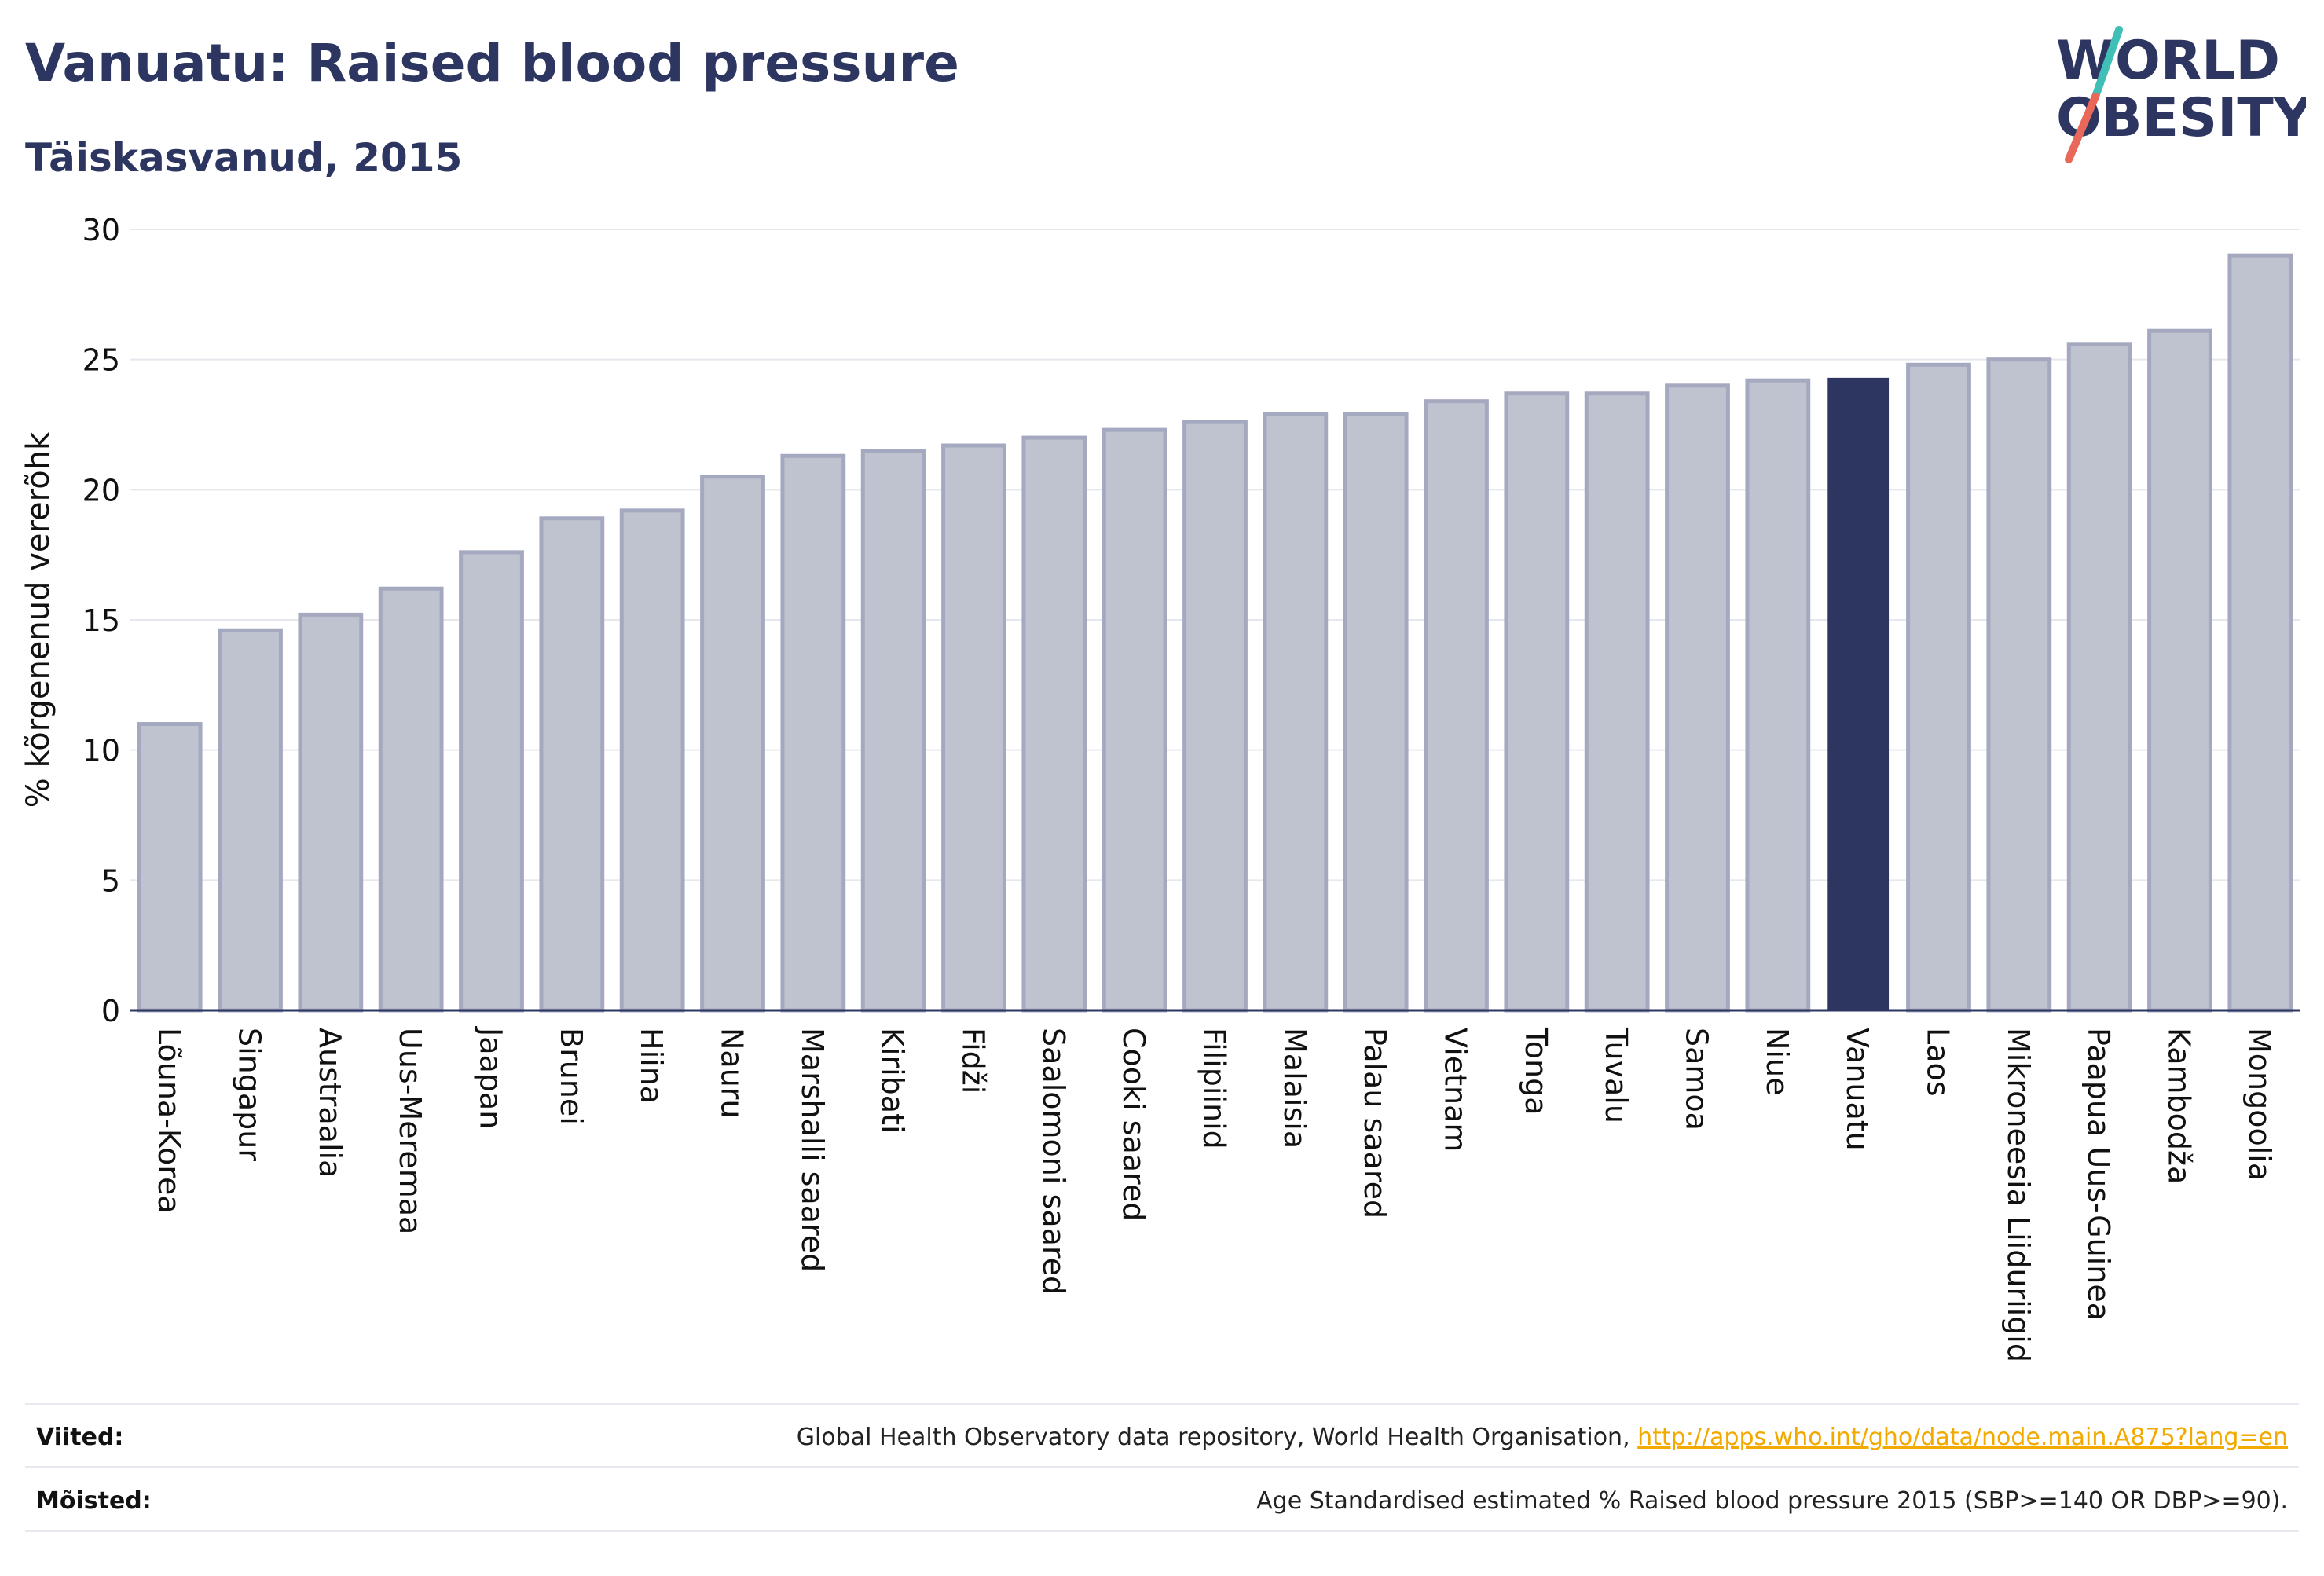 This screenshot has height=1576, width=2324. What do you see at coordinates (94, 1501) in the screenshot?
I see `definitions-label: Mõisted:` at bounding box center [94, 1501].